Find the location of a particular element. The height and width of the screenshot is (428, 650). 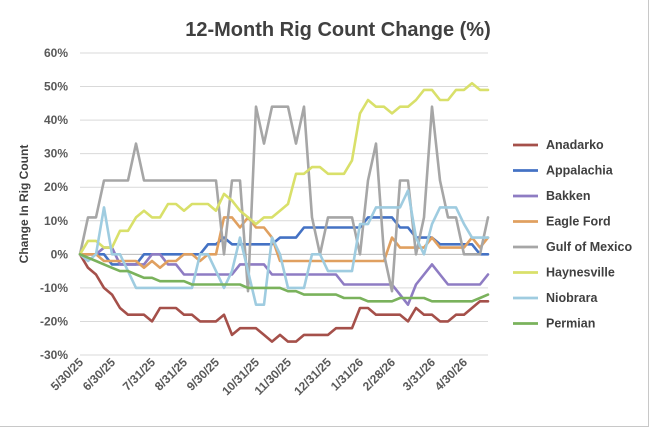

x-tick-label: 2/28/26 is located at coordinates (379, 374).